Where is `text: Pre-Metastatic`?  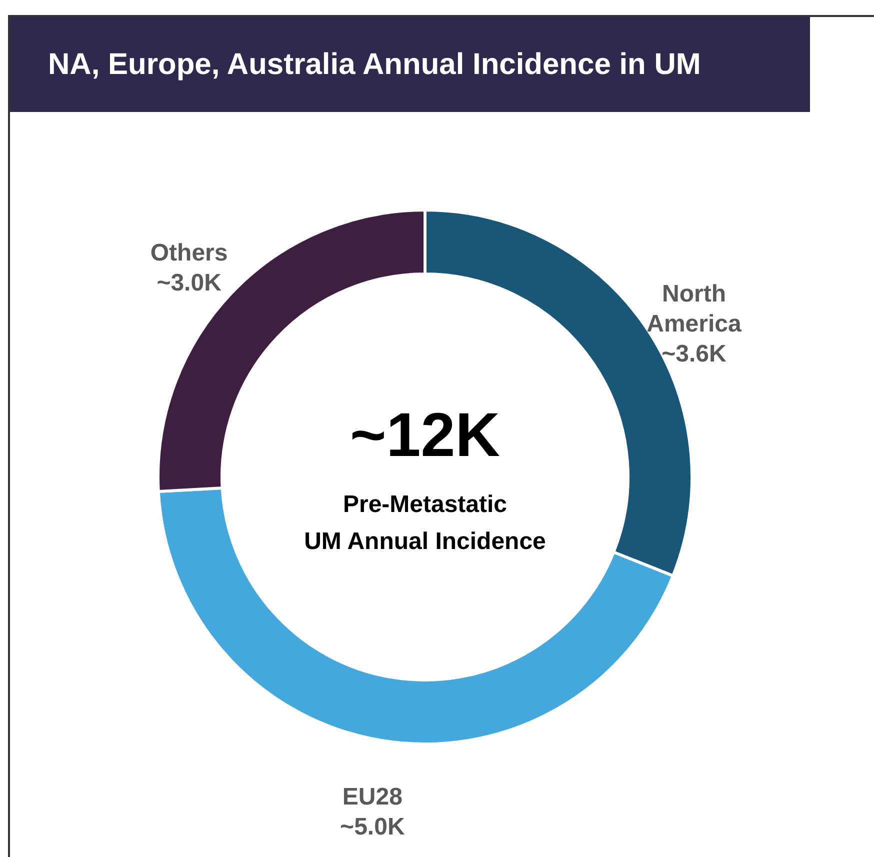 text: Pre-Metastatic is located at coordinates (425, 504).